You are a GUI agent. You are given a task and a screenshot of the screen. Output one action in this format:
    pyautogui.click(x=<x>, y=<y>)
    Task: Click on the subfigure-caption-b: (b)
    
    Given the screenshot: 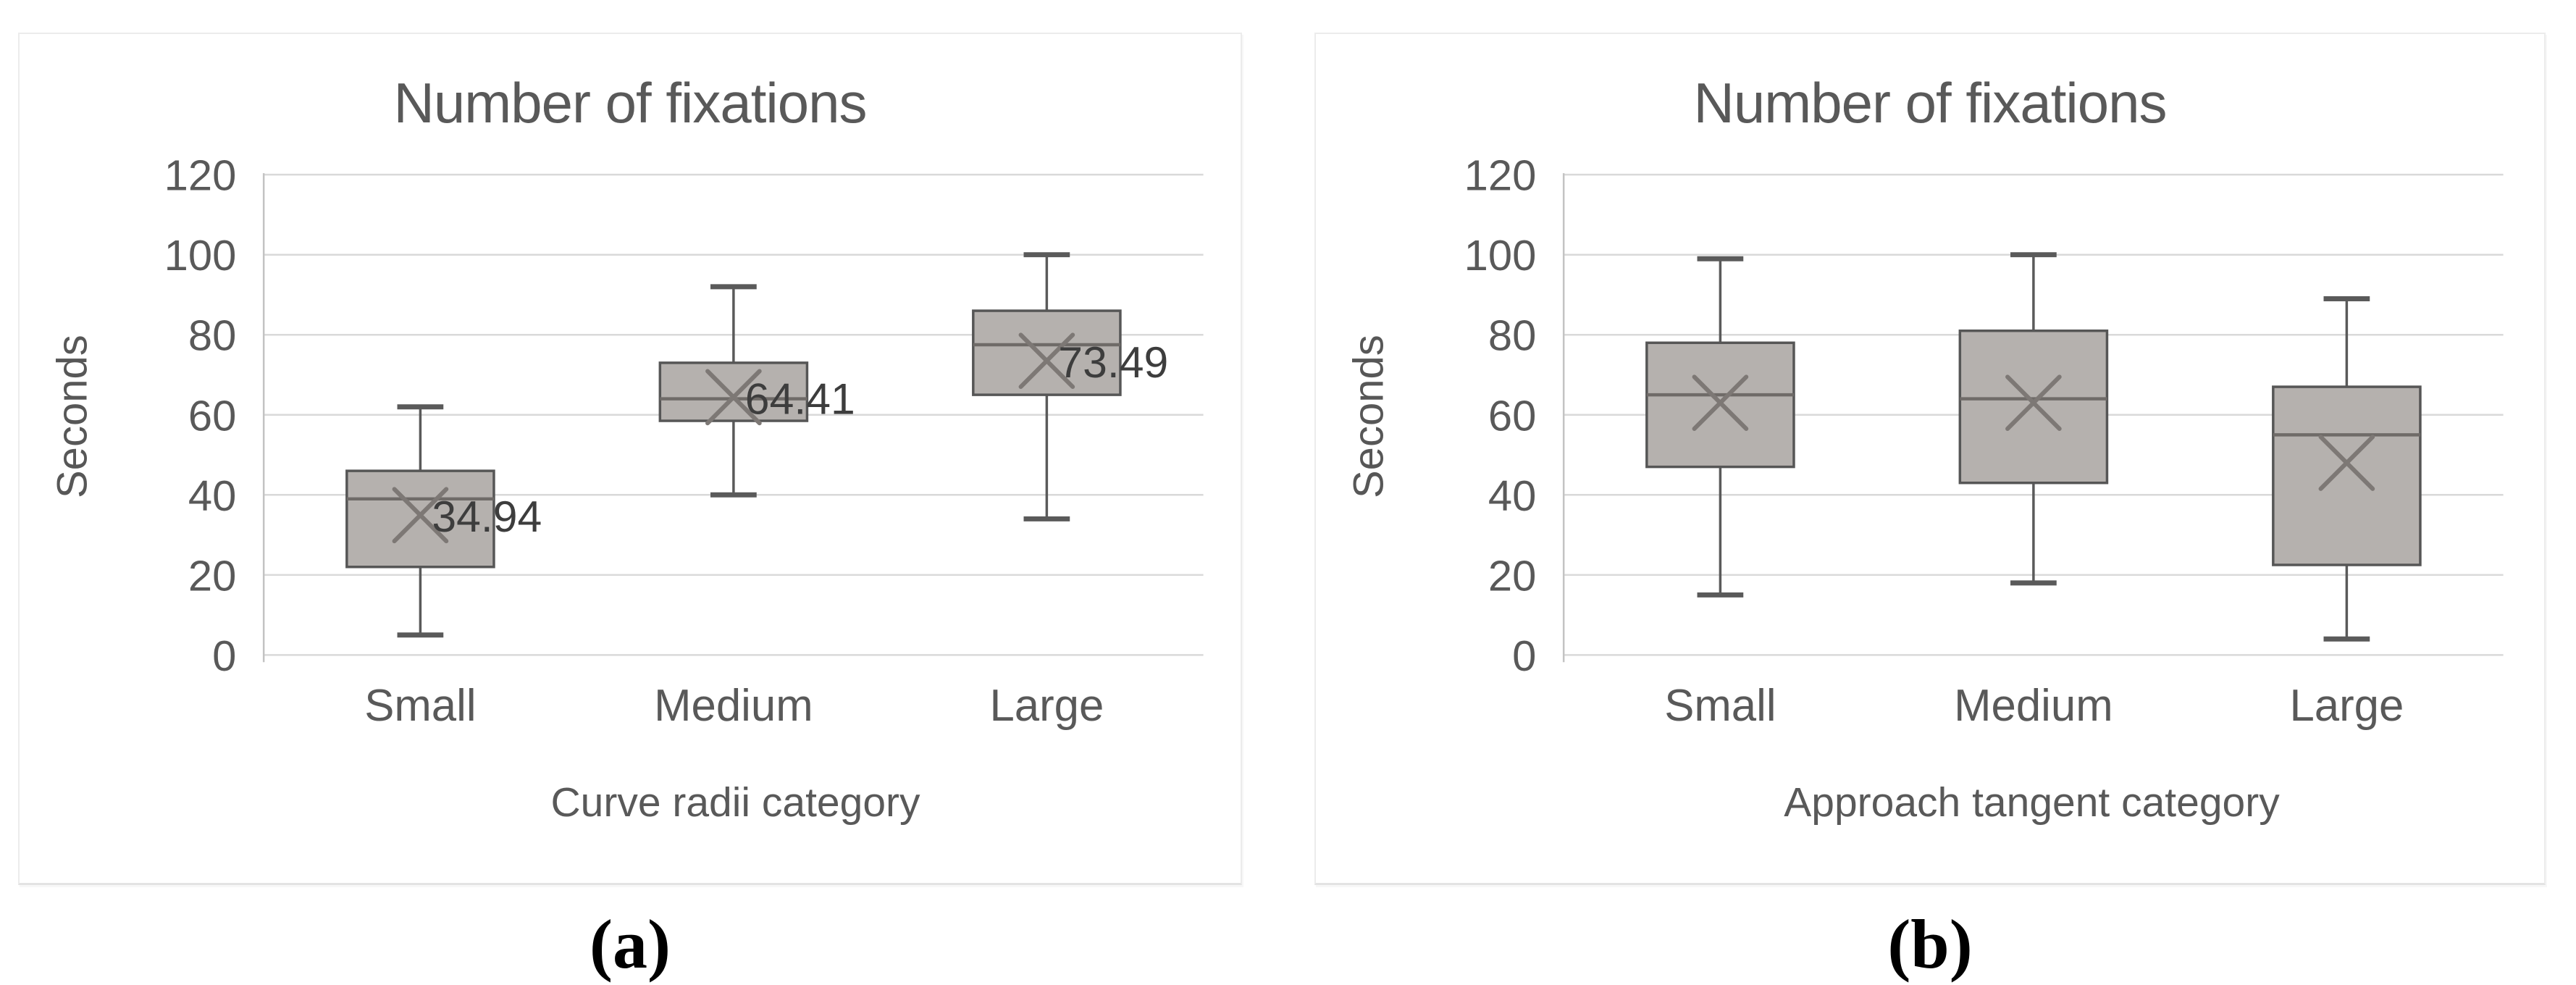 What is the action you would take?
    pyautogui.click(x=1930, y=944)
    